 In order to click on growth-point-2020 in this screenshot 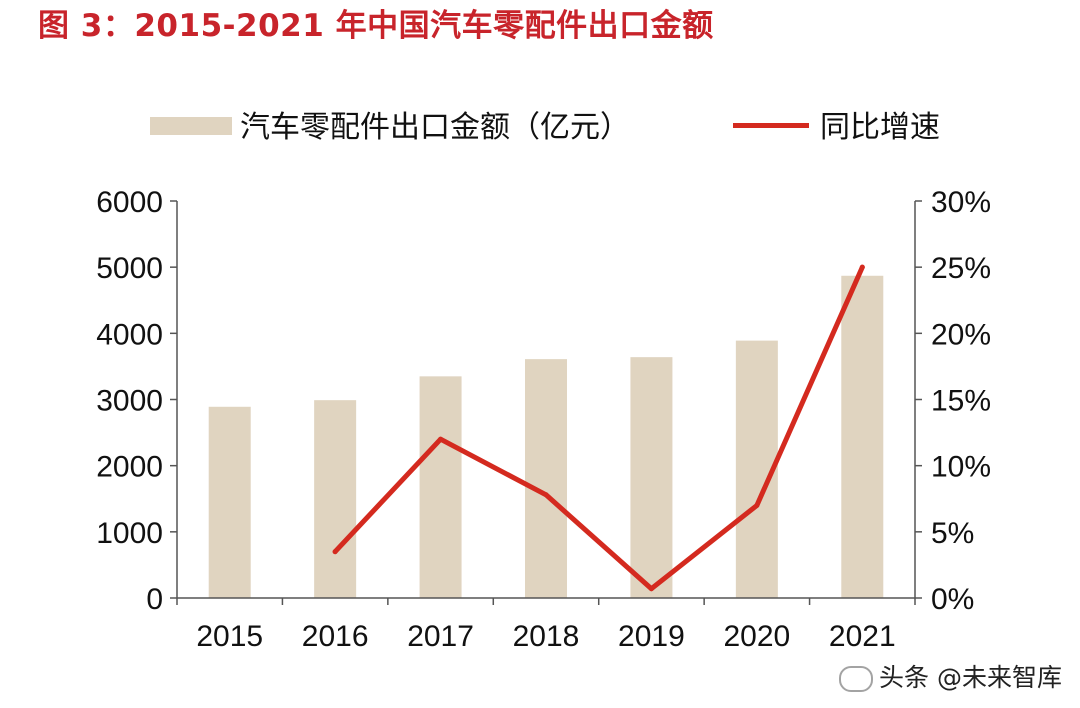, I will do `click(757, 505)`.